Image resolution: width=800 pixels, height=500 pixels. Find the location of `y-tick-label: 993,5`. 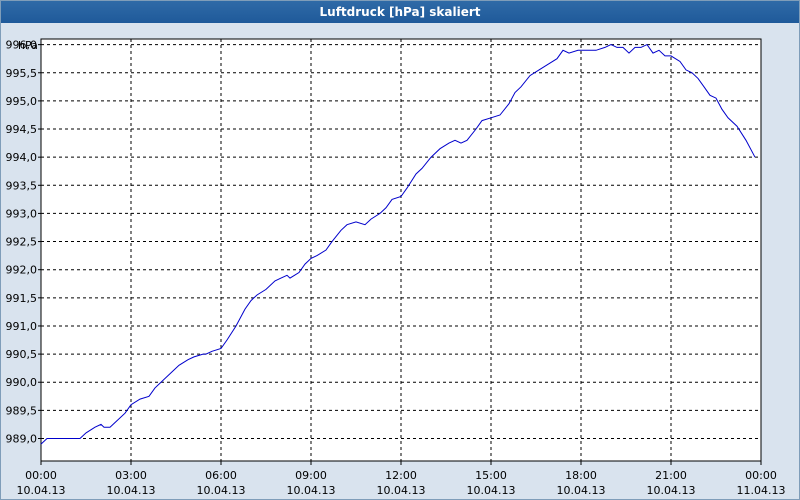

y-tick-label: 993,5 is located at coordinates (22, 185).